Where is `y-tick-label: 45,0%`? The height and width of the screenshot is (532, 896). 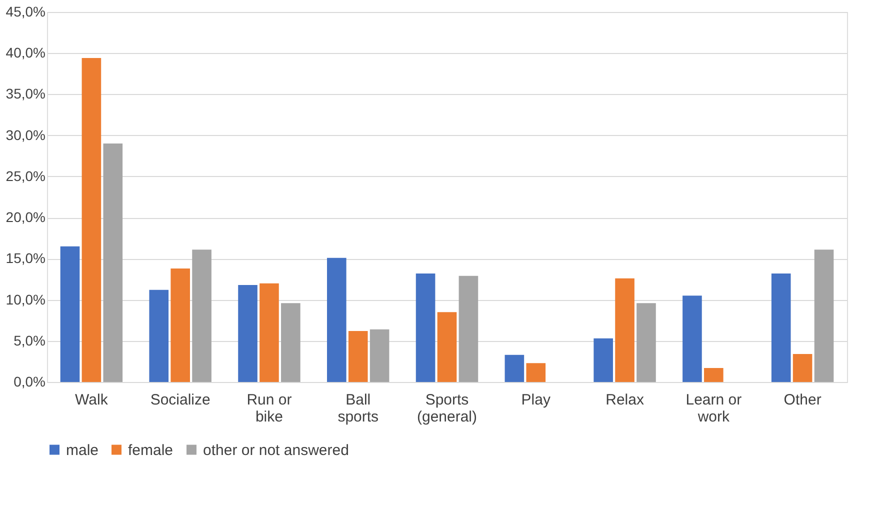 y-tick-label: 45,0% is located at coordinates (26, 12).